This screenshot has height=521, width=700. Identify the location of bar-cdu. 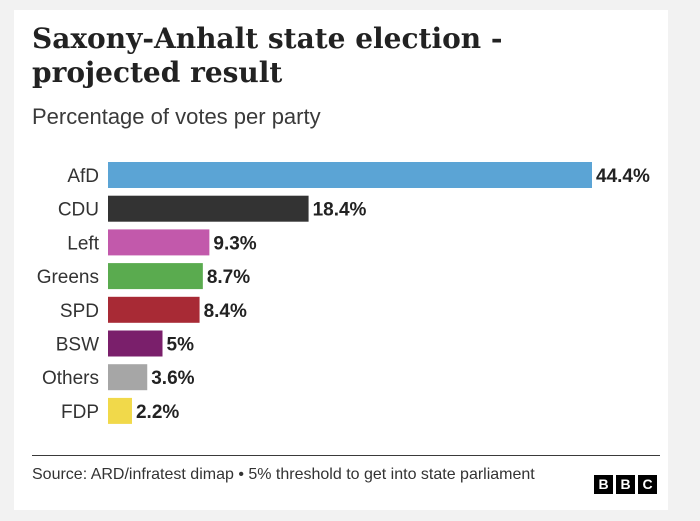
(208, 208).